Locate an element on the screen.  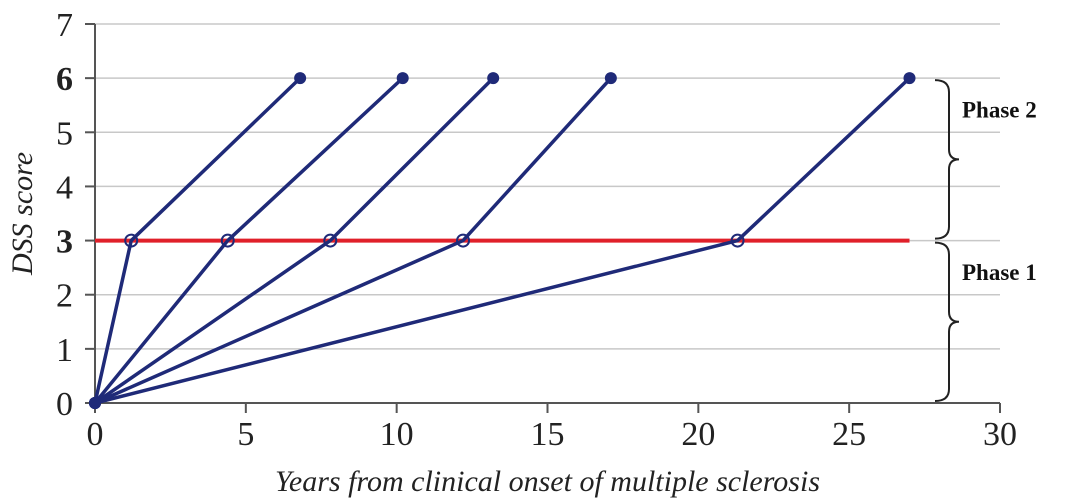
x-tick-label-25: 25 is located at coordinates (849, 434).